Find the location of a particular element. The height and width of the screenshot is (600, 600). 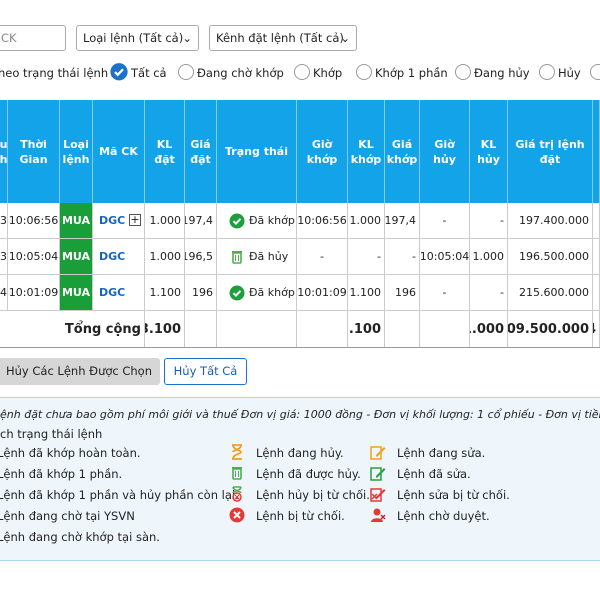

header-cell: KL đặt is located at coordinates (165, 151).